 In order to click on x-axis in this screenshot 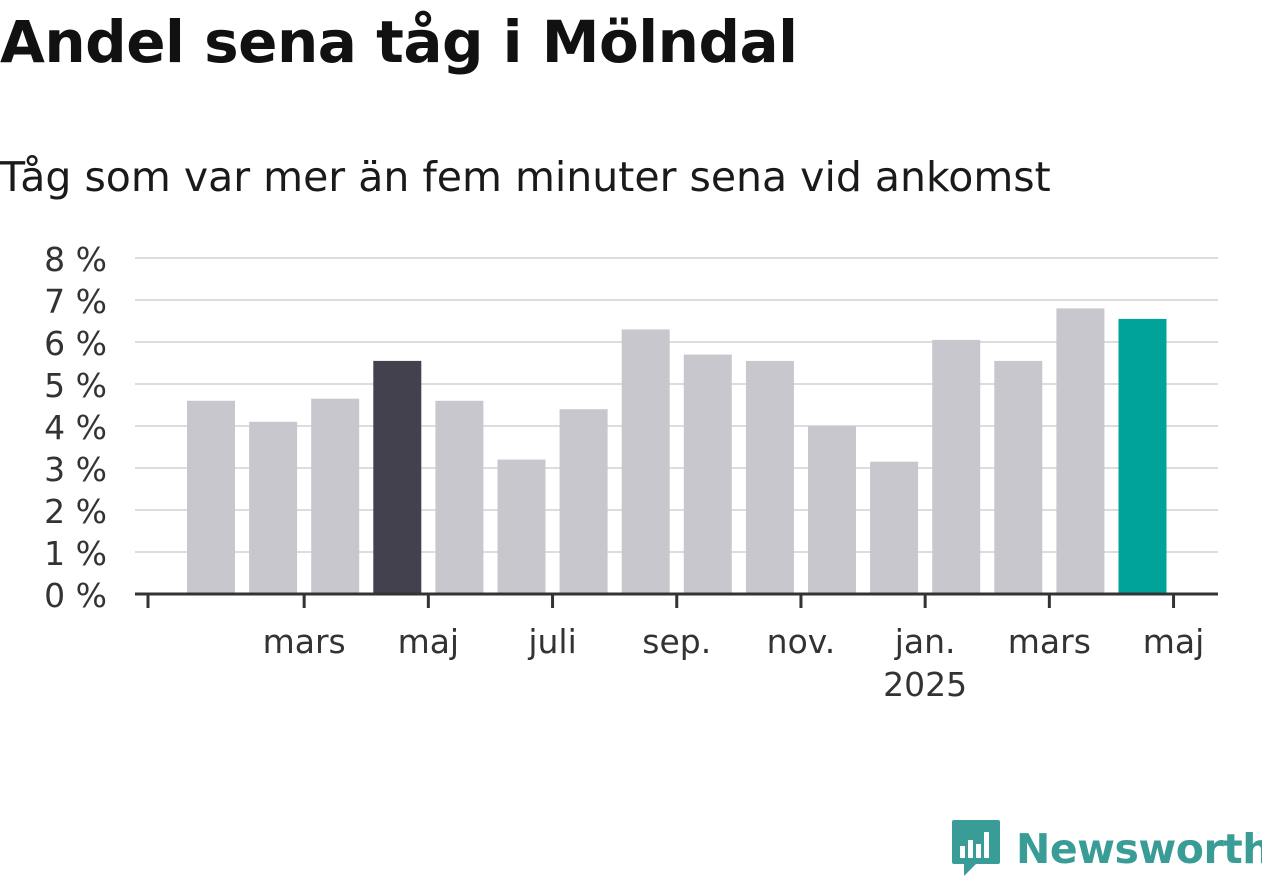, I will do `click(676, 600)`.